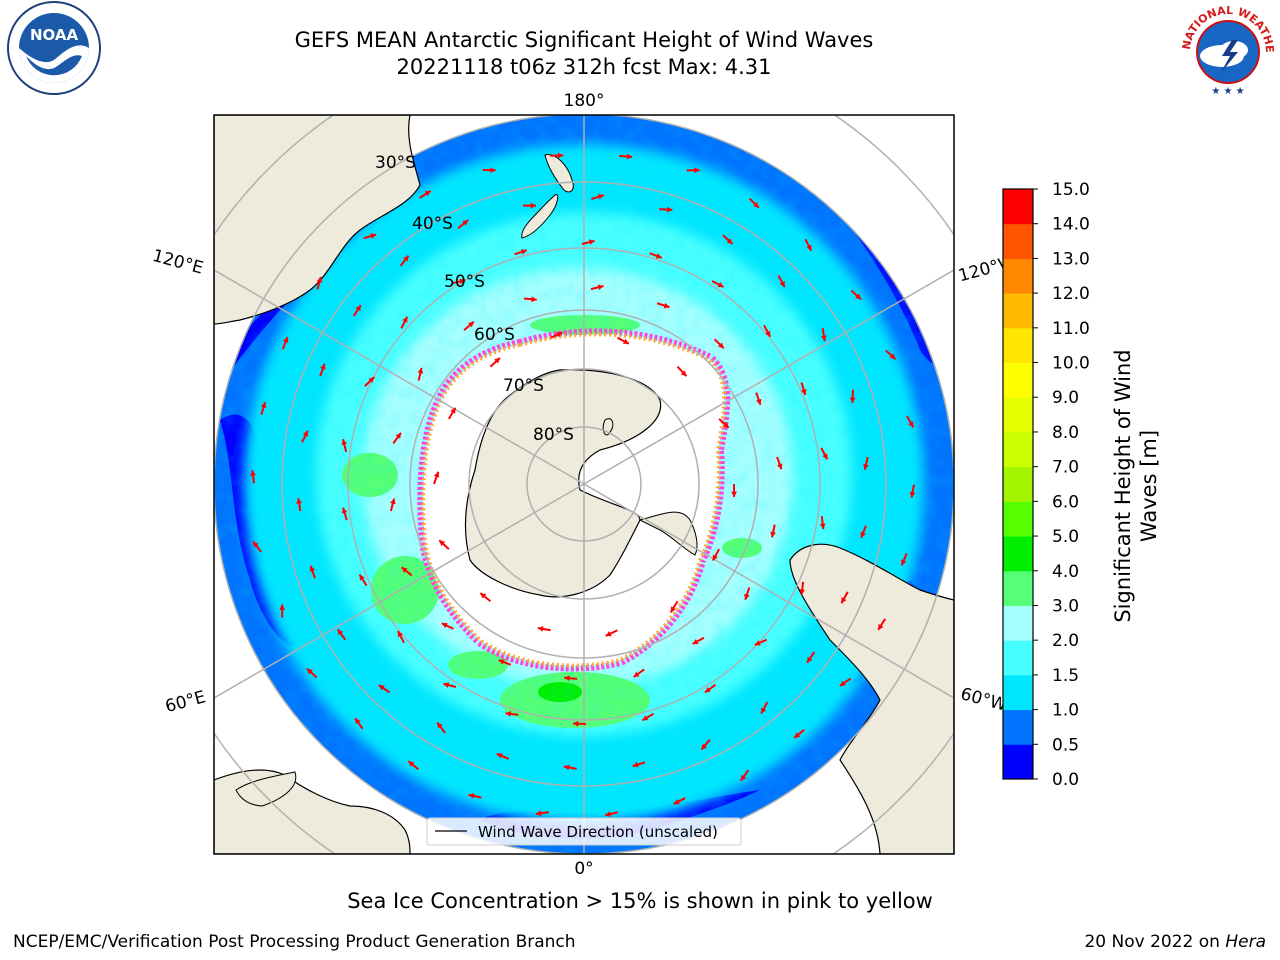  What do you see at coordinates (1065, 745) in the screenshot?
I see `colorbar-tick-label: 0.5` at bounding box center [1065, 745].